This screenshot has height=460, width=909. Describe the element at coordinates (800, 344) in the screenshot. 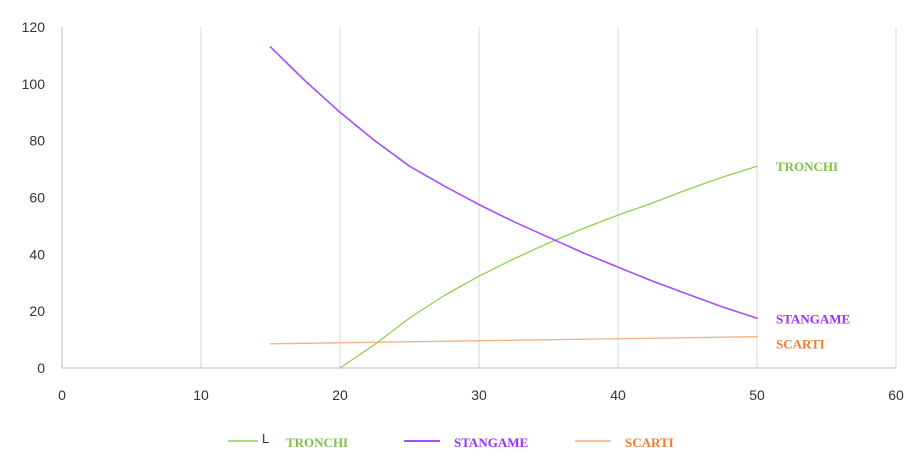

I see `series-label-scarti: SCARTI` at that location.